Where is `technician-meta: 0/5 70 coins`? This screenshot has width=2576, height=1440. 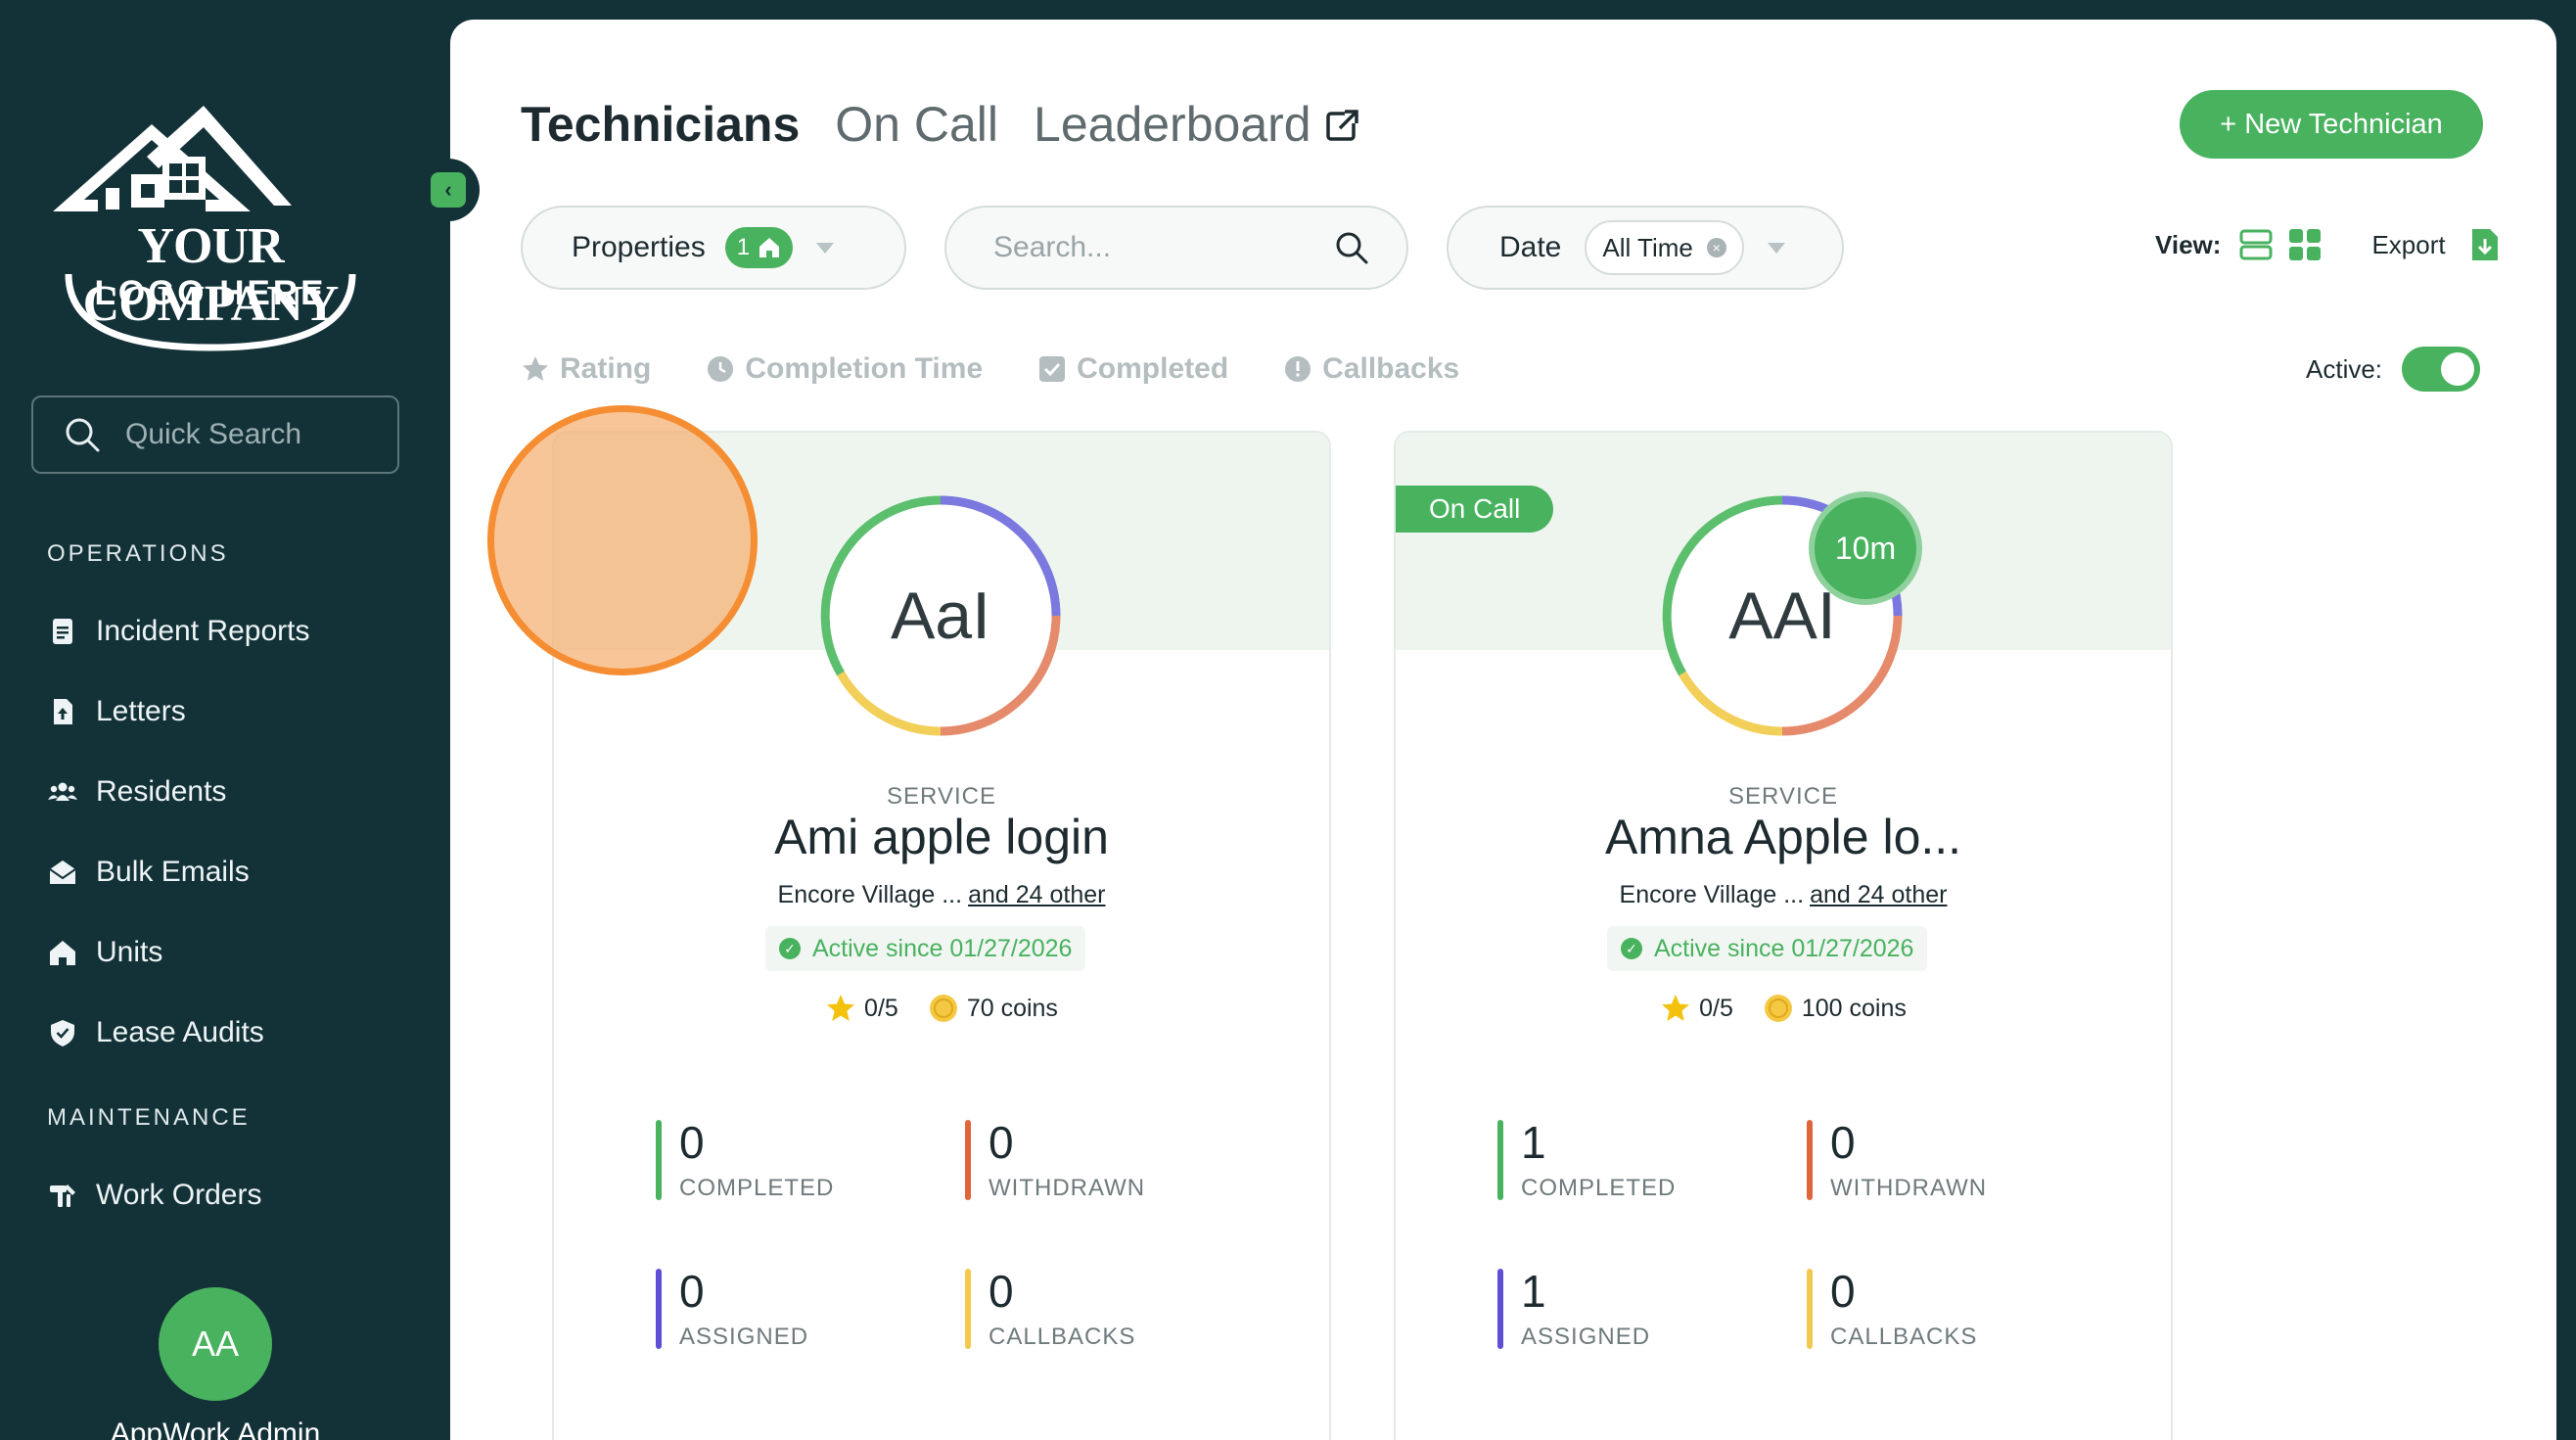
technician-meta: 0/5 70 coins is located at coordinates (941, 1009).